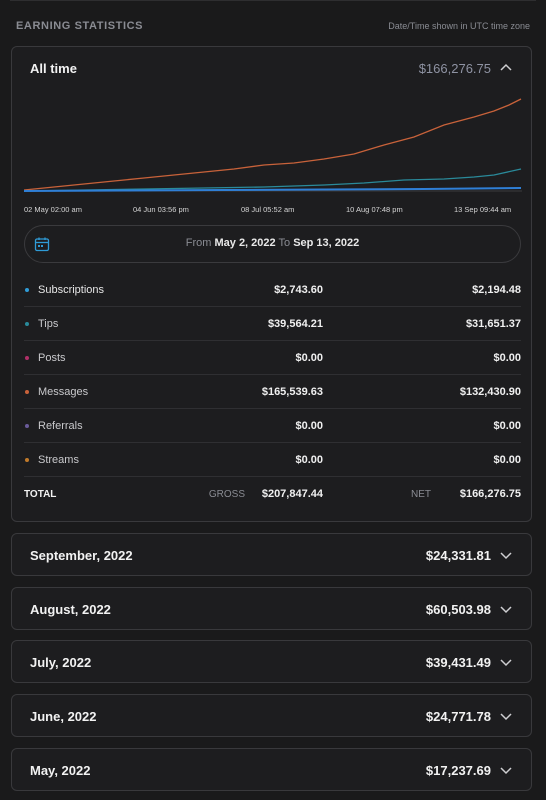  What do you see at coordinates (27, 323) in the screenshot?
I see `tips-dot` at bounding box center [27, 323].